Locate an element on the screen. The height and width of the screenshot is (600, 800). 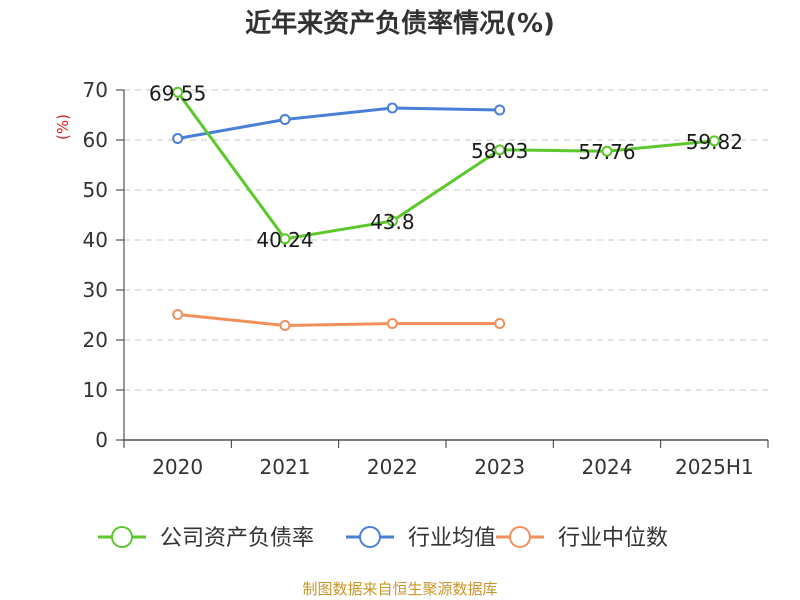
legend-item: 行业均值 is located at coordinates (421, 538).